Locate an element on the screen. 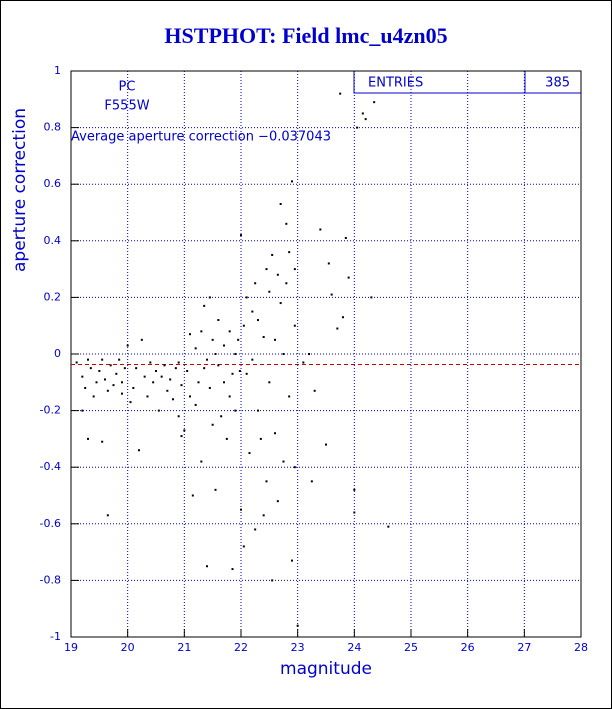  y-axis-label: aperture correction is located at coordinates (20, 190).